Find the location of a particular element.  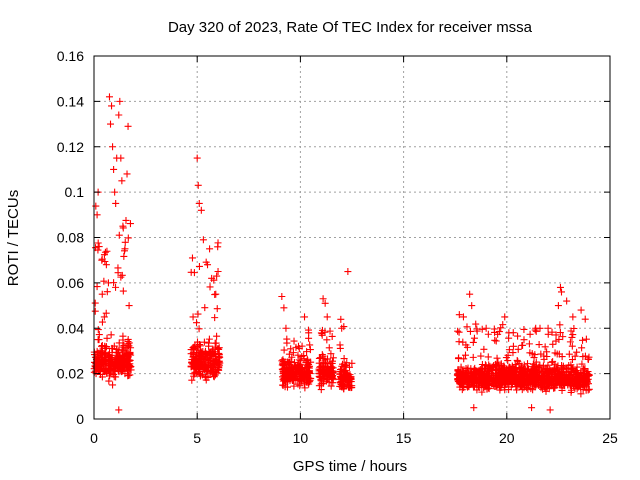

y-tick-label: 0.04 is located at coordinates (70, 328).